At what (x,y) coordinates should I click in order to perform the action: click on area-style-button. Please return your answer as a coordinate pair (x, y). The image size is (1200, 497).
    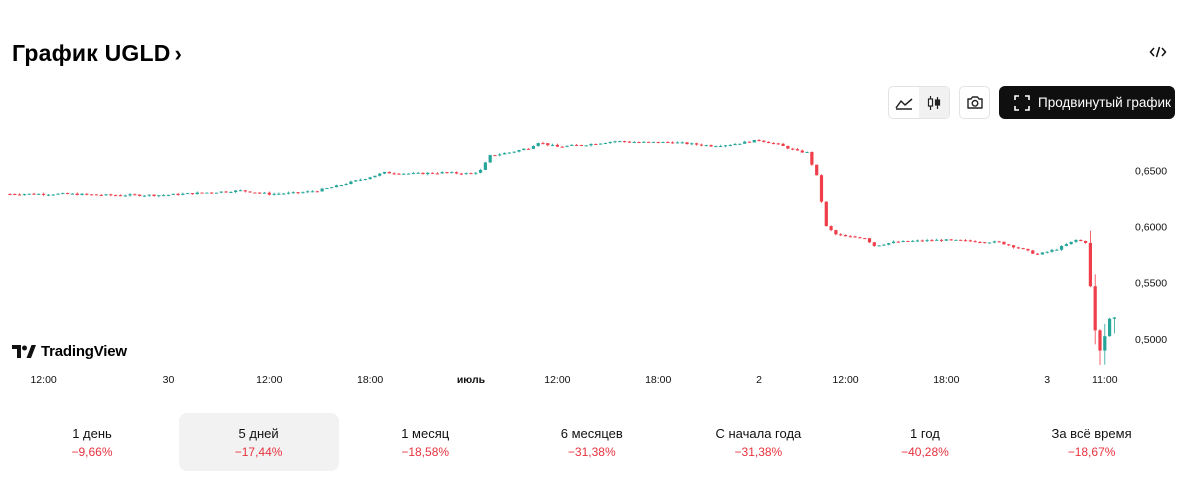
    Looking at the image, I should click on (904, 102).